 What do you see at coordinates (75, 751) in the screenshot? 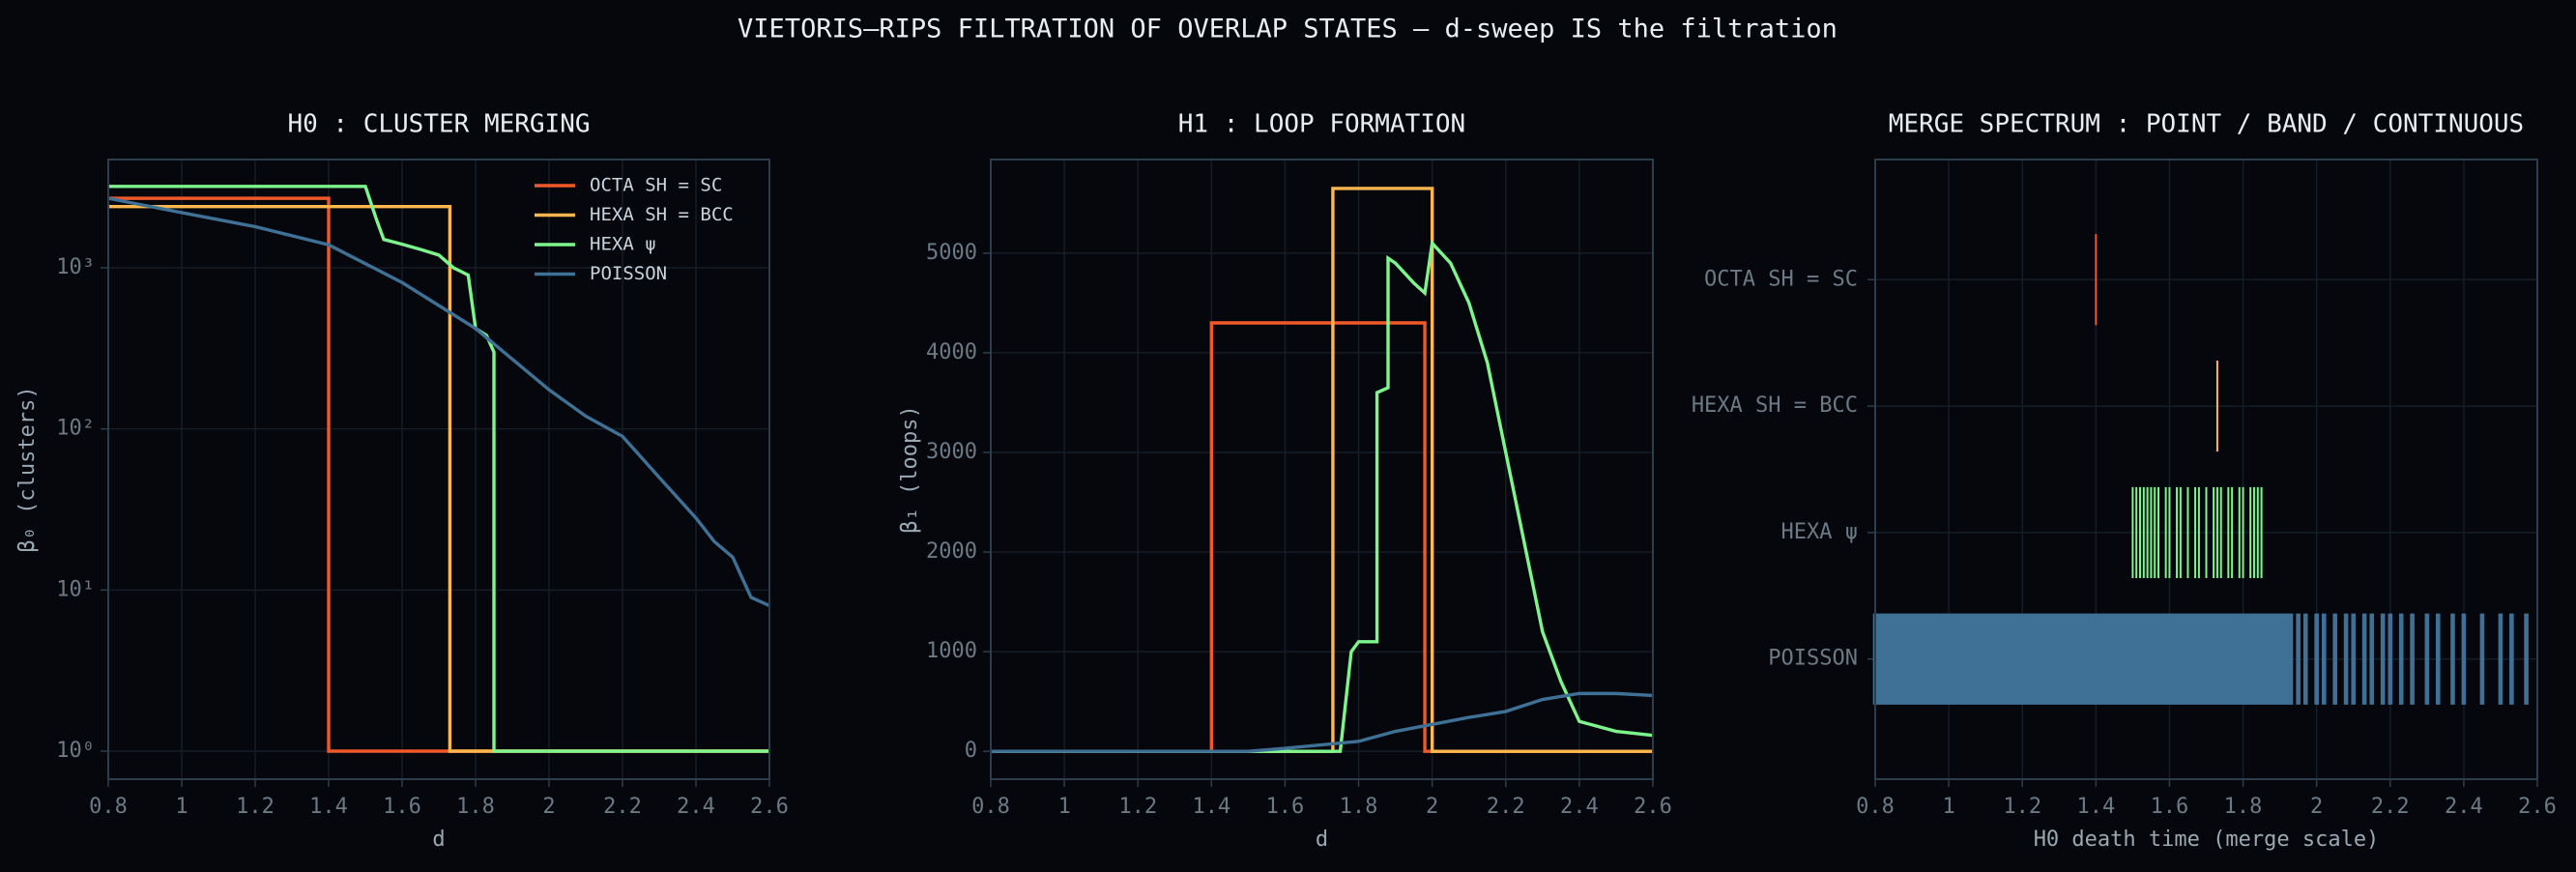
I see `y-tick-label: 10⁰` at bounding box center [75, 751].